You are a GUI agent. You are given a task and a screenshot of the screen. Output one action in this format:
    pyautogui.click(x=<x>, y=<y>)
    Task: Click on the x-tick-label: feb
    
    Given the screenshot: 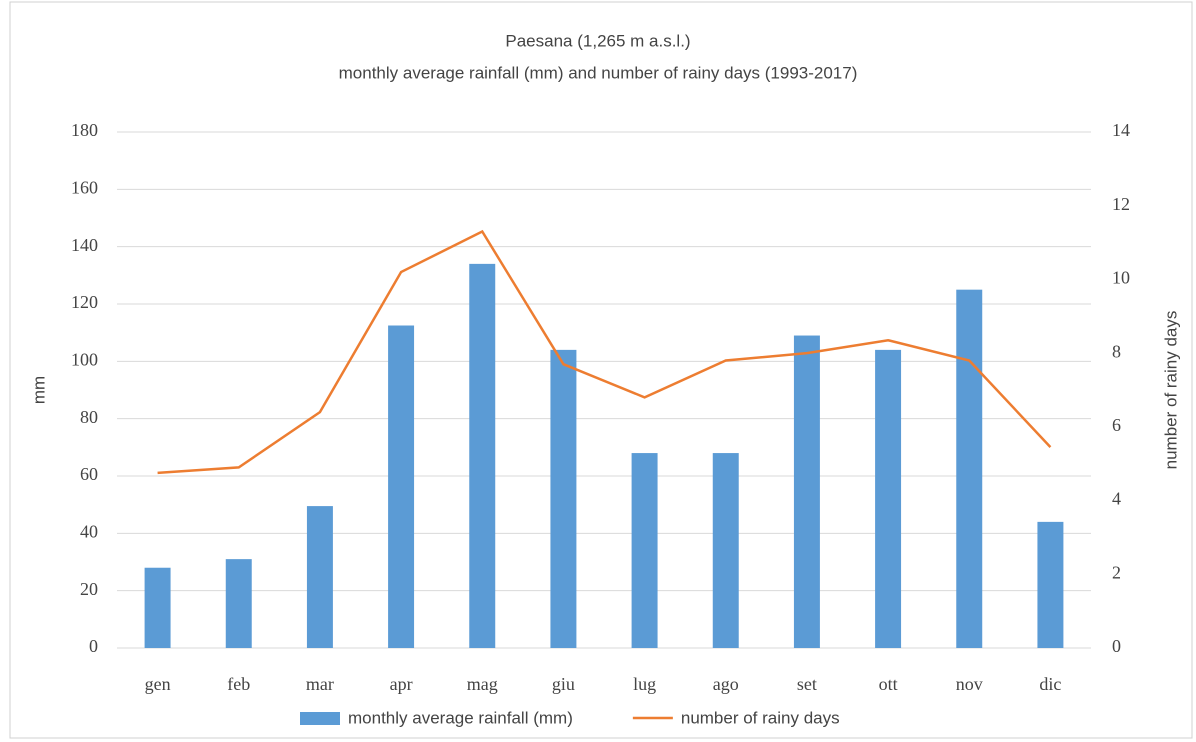 What is the action you would take?
    pyautogui.click(x=238, y=684)
    